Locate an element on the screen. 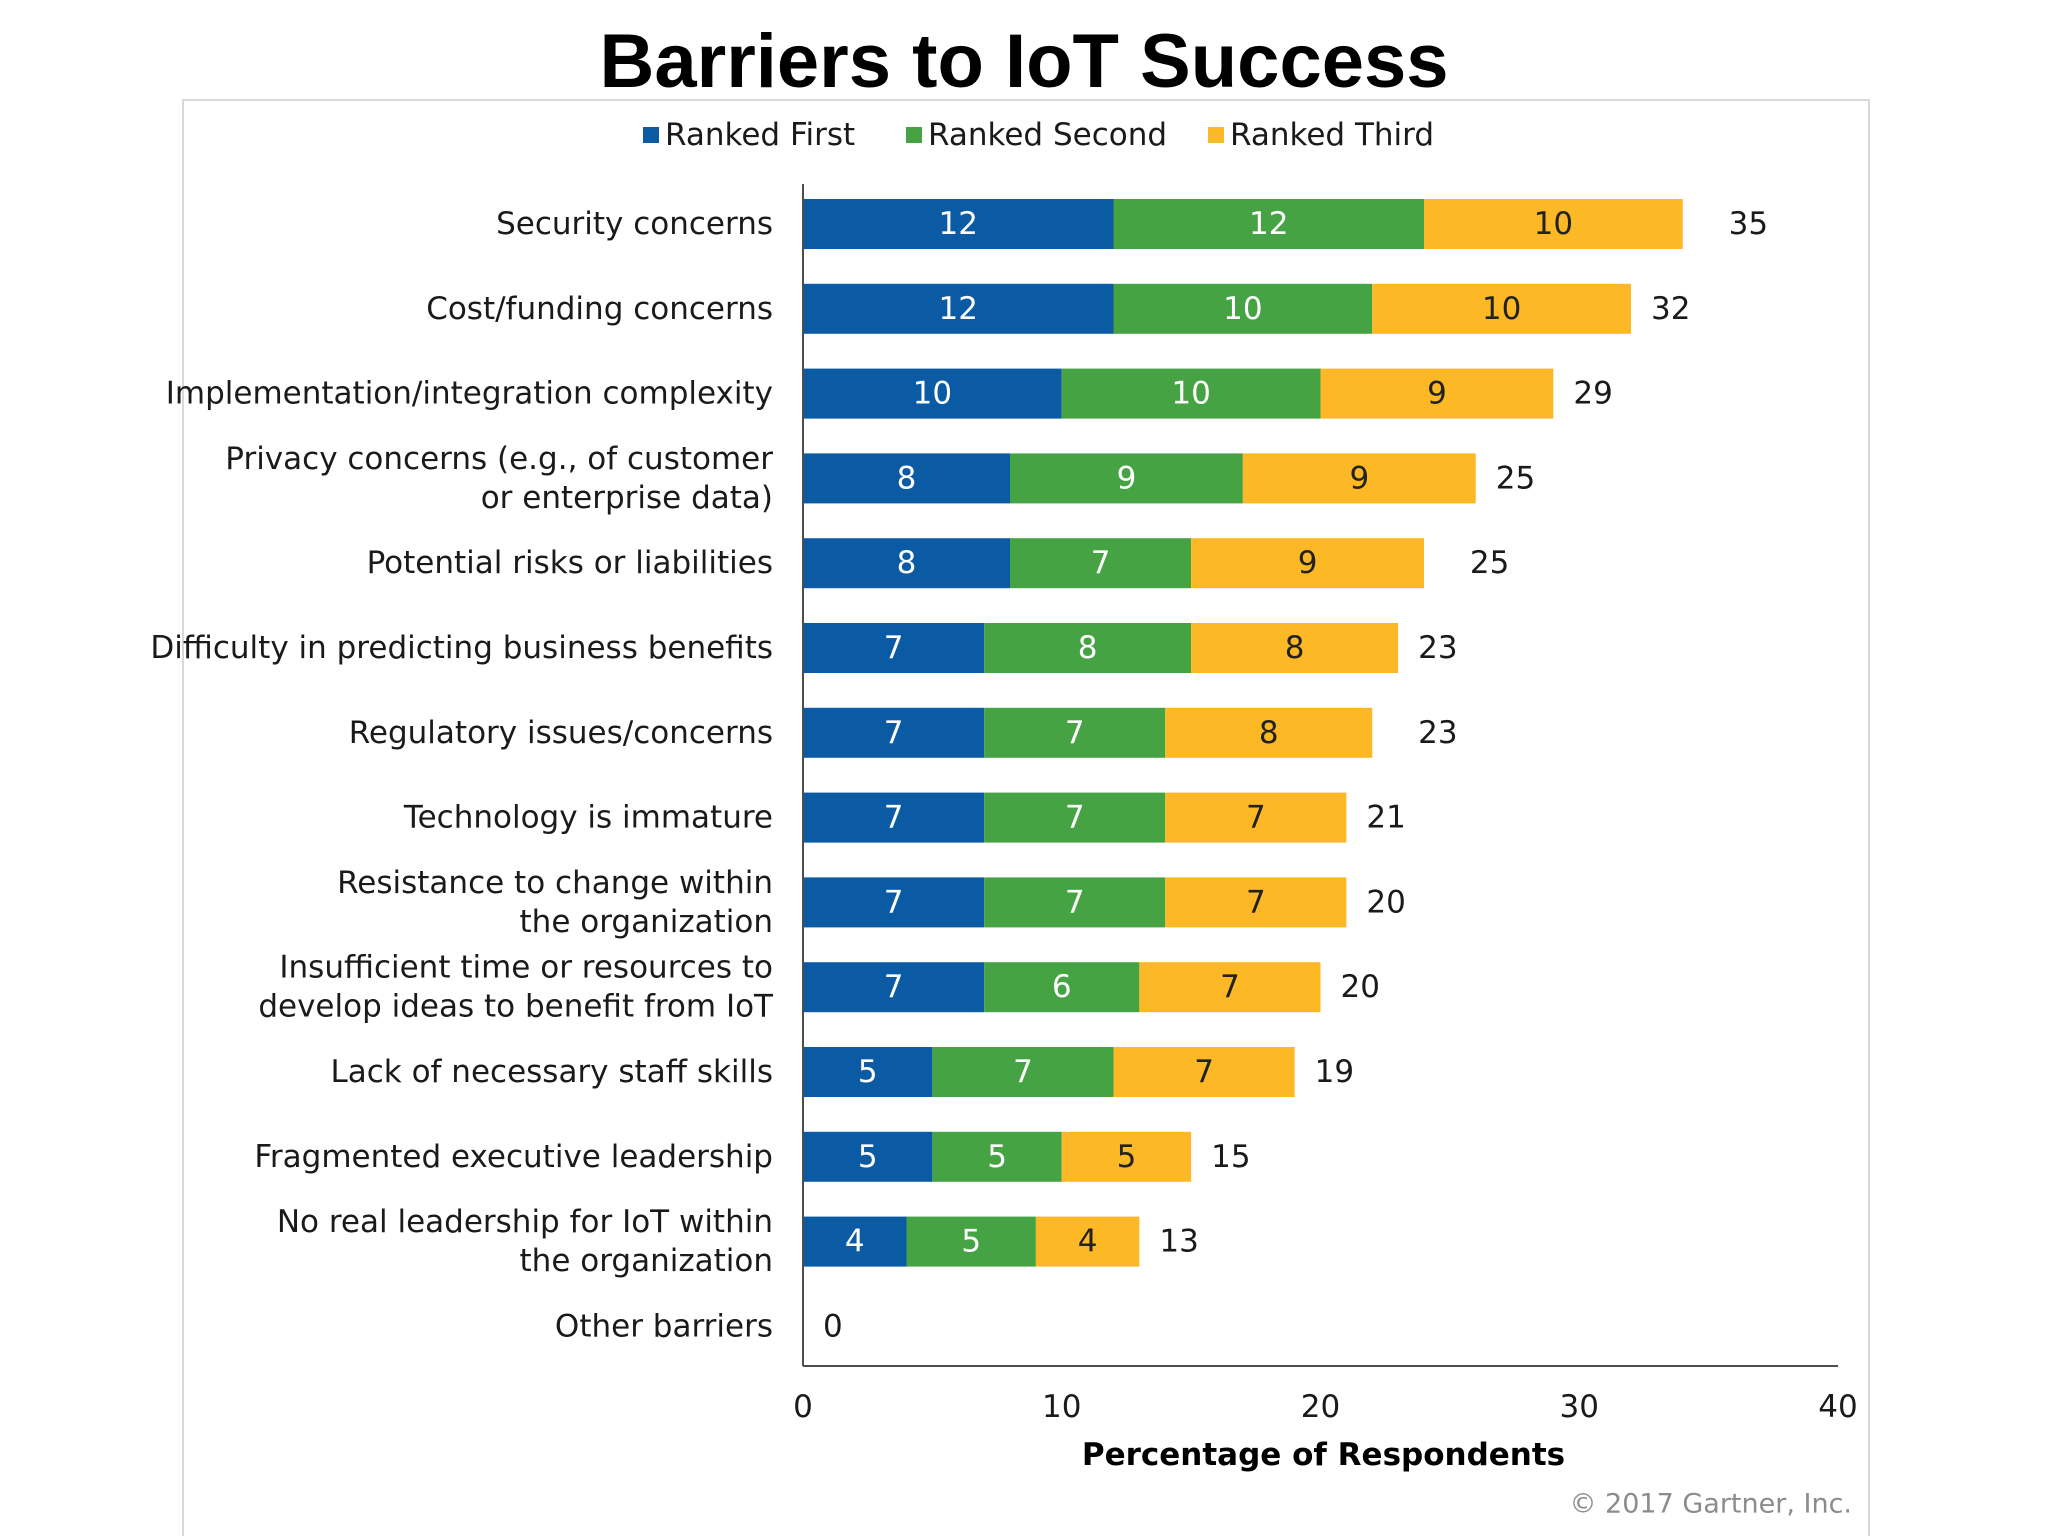 This screenshot has width=2048, height=1536. total-label: 32 is located at coordinates (1670, 309).